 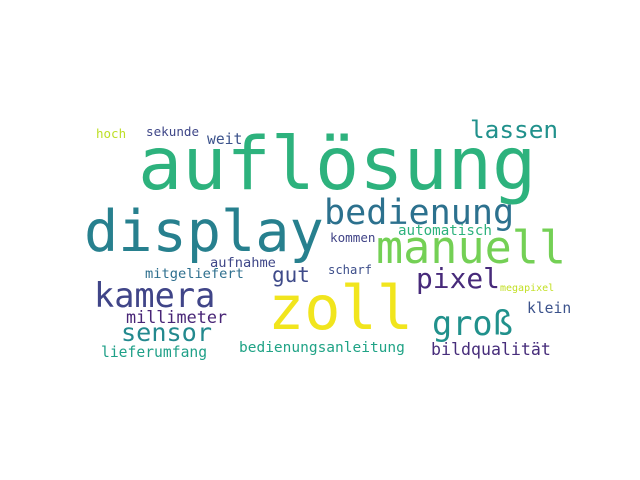 What do you see at coordinates (353, 237) in the screenshot?
I see `word-kommen: kommen` at bounding box center [353, 237].